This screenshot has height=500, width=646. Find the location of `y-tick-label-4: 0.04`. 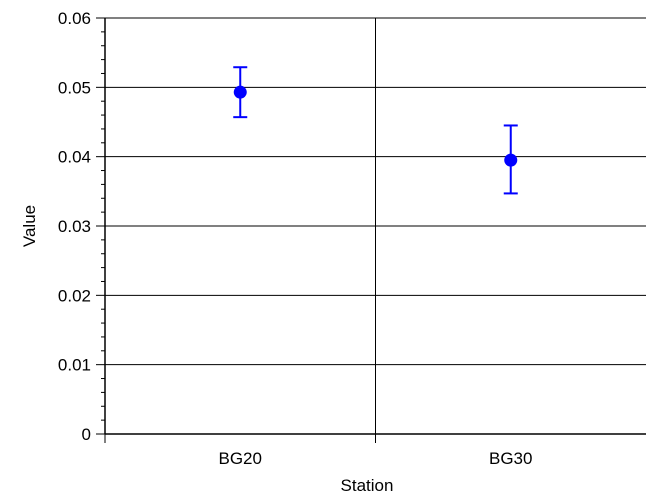

y-tick-label-4: 0.04 is located at coordinates (74, 157).